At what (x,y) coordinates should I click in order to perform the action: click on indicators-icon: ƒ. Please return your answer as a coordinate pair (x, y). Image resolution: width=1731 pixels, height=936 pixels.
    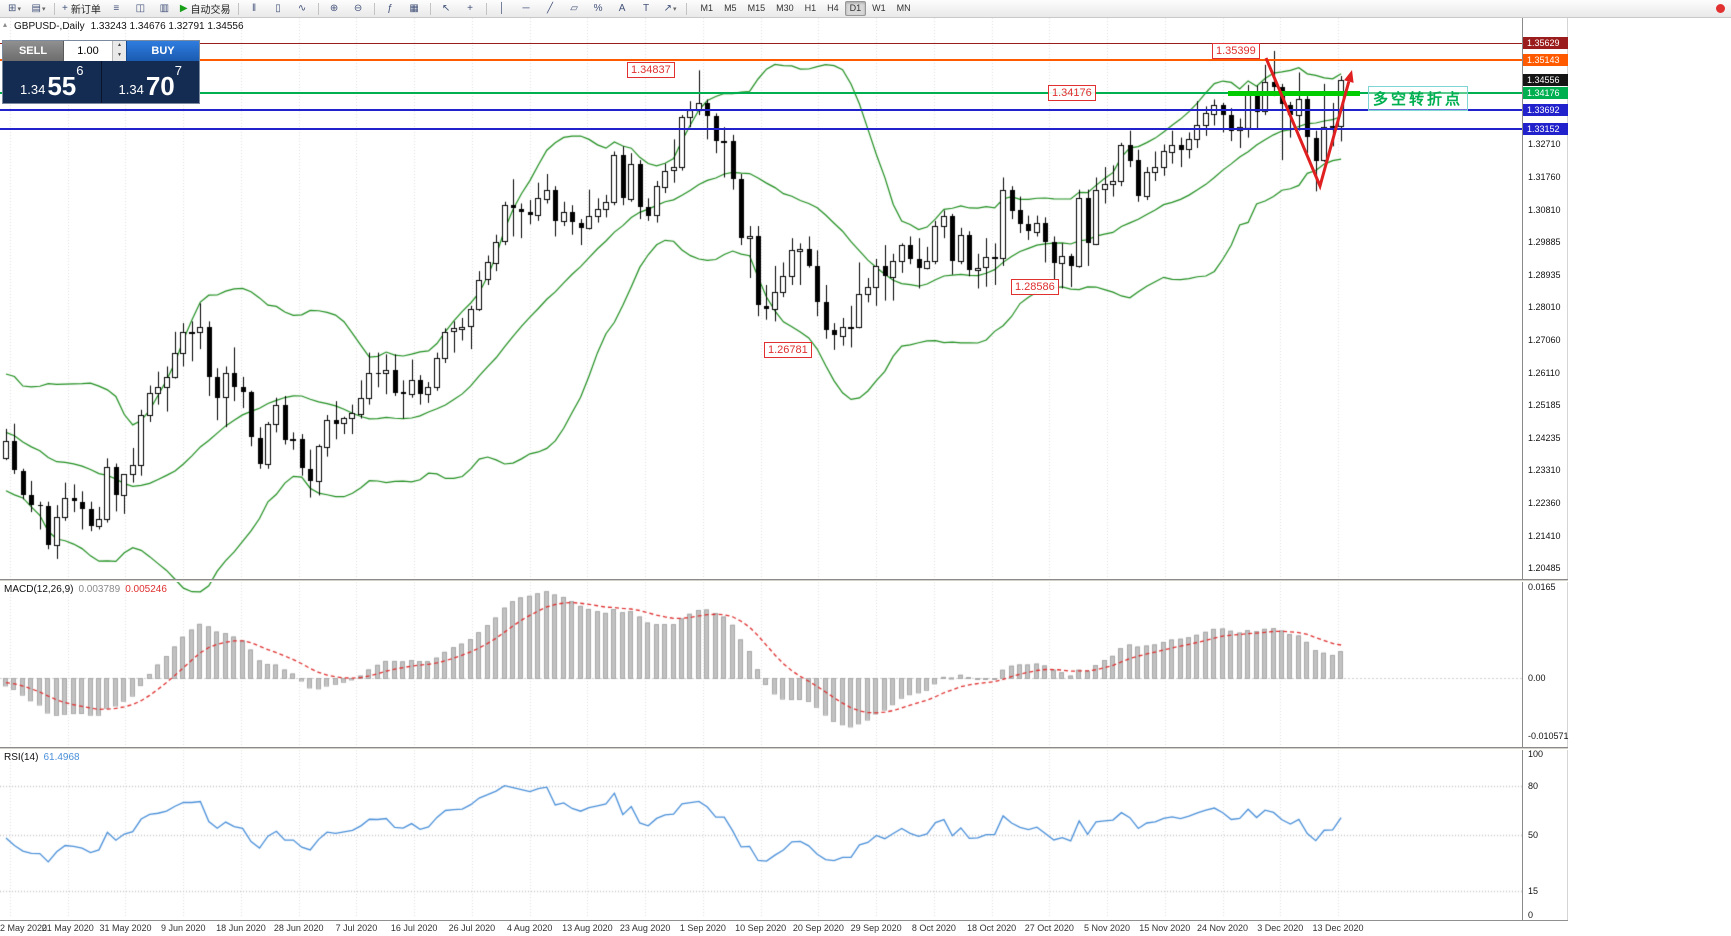
    Looking at the image, I should click on (390, 8).